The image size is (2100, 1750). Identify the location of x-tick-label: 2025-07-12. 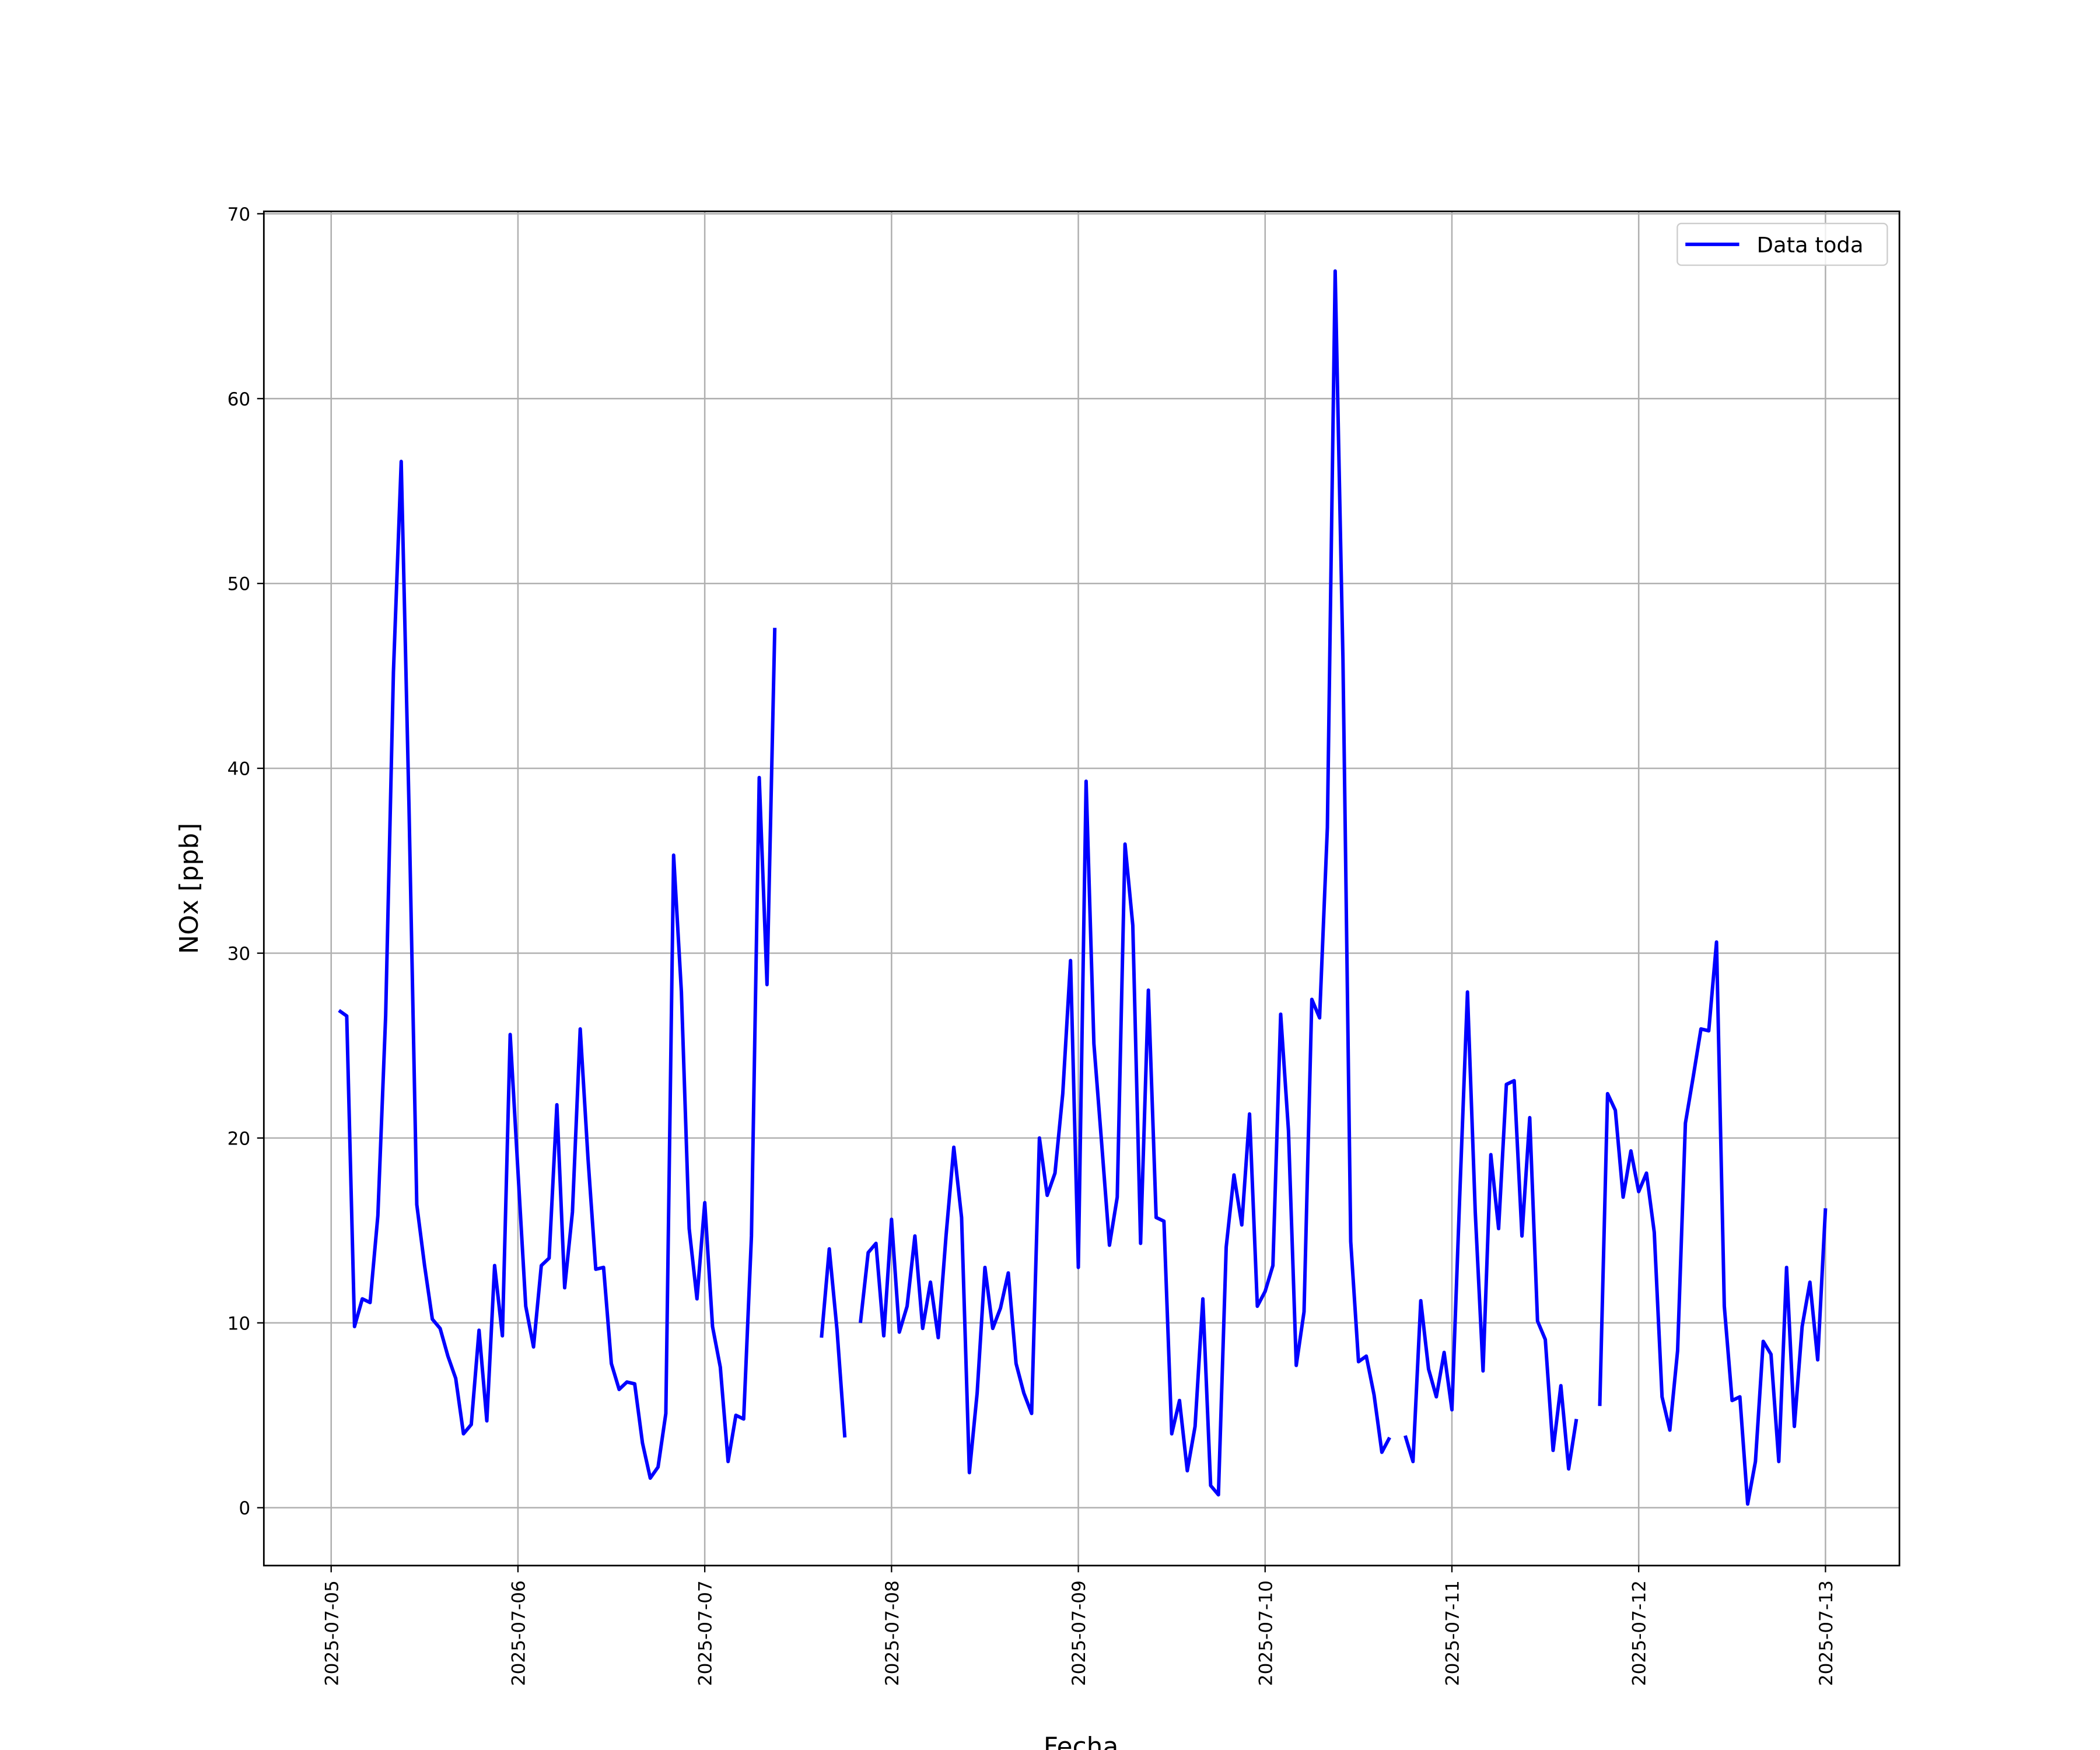
(1639, 1633).